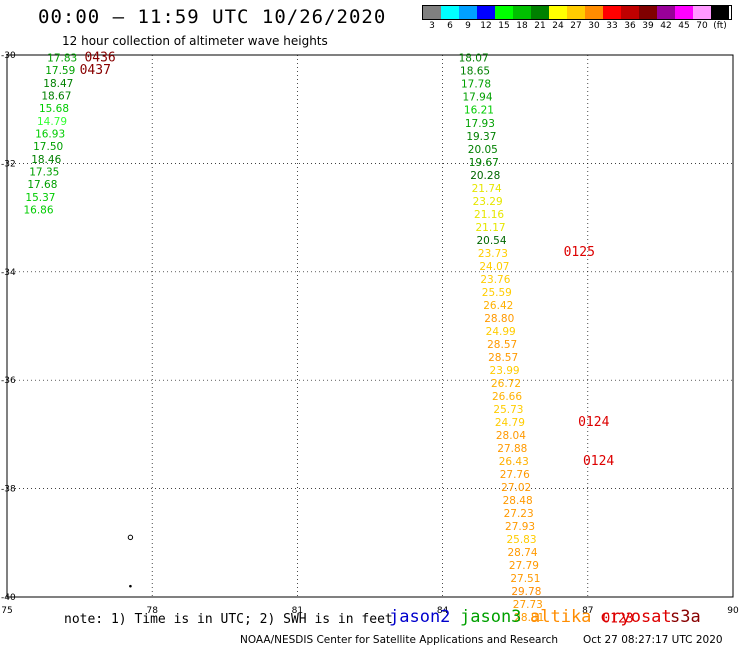 The width and height of the screenshot is (740, 650). What do you see at coordinates (506, 384) in the screenshot?
I see `swh-value-label: 26.72` at bounding box center [506, 384].